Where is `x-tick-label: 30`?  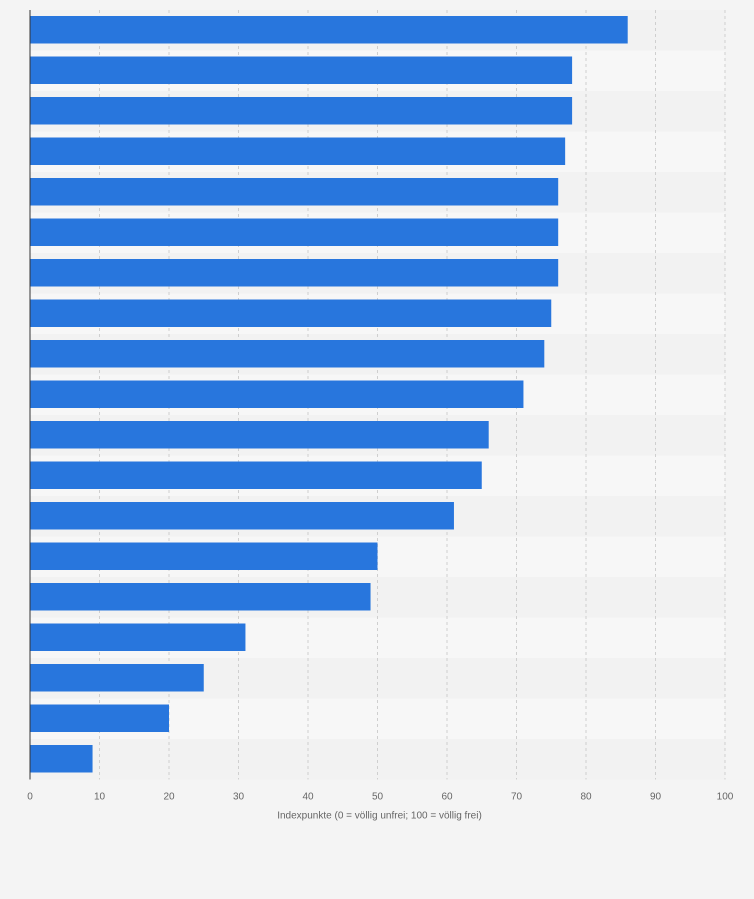 x-tick-label: 30 is located at coordinates (239, 797).